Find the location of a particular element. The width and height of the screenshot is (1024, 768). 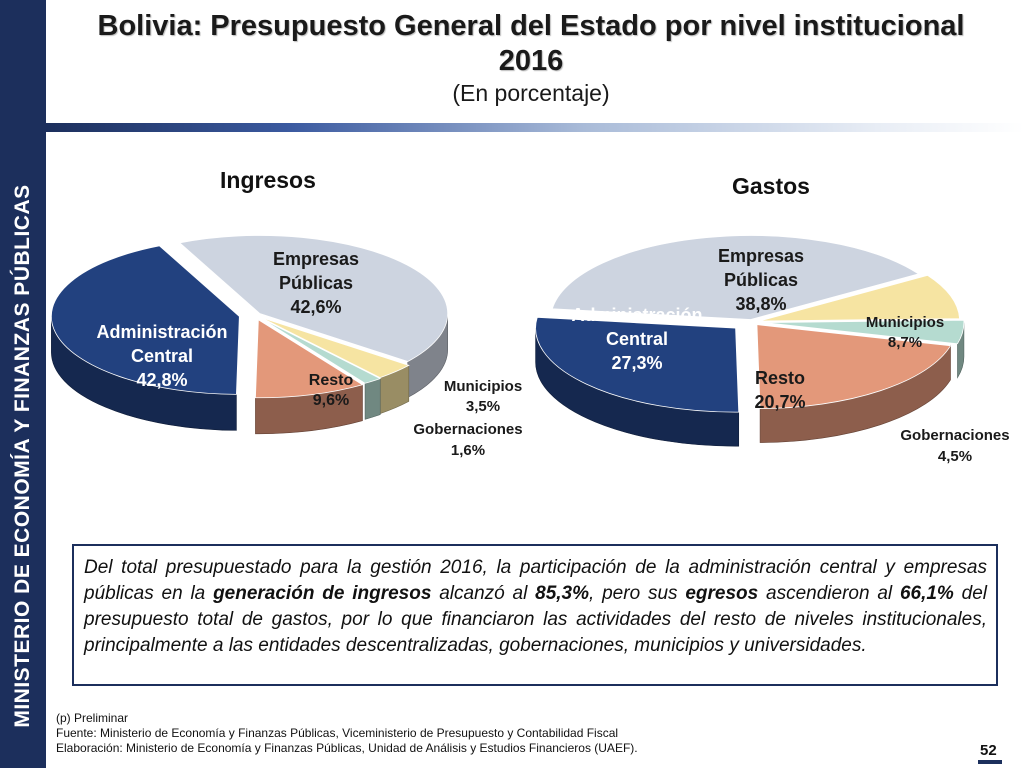

gastos-gobernaciones-slice is located at coordinates (864, 332).